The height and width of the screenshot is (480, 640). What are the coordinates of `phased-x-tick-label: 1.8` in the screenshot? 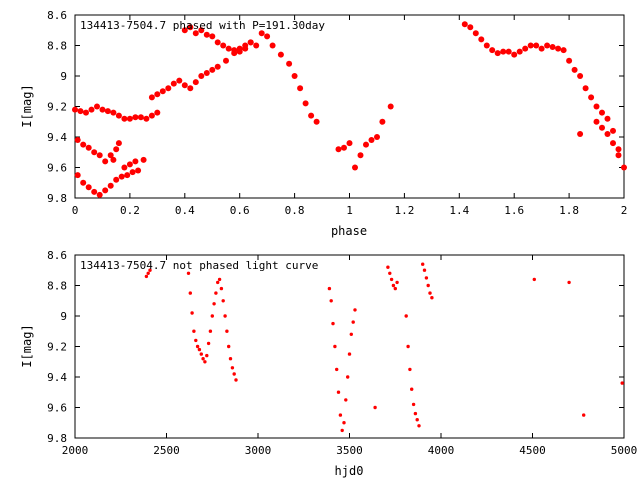 It's located at (569, 210).